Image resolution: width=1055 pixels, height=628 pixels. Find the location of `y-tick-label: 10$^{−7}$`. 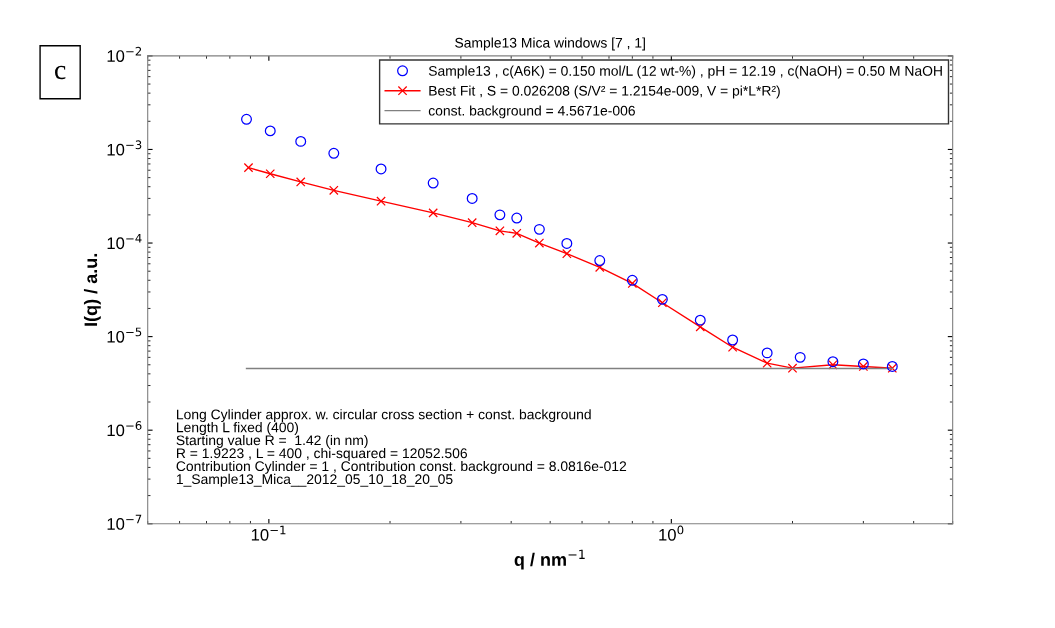

y-tick-label: 10$^{−7}$ is located at coordinates (124, 522).